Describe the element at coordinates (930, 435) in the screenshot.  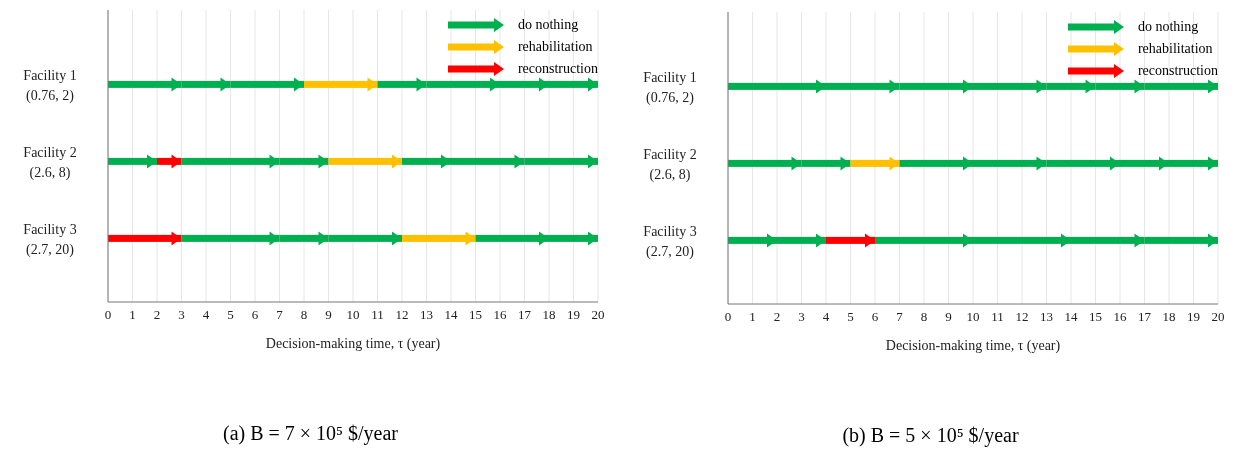
I see `text: (b) B = 5 × 10⁵ $/year` at that location.